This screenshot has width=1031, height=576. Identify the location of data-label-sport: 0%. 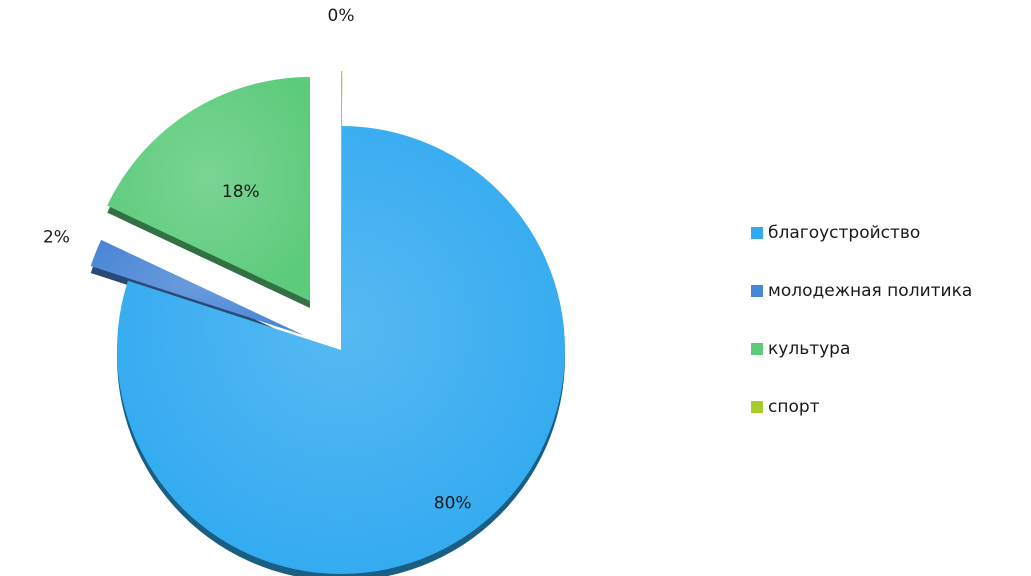
(341, 16).